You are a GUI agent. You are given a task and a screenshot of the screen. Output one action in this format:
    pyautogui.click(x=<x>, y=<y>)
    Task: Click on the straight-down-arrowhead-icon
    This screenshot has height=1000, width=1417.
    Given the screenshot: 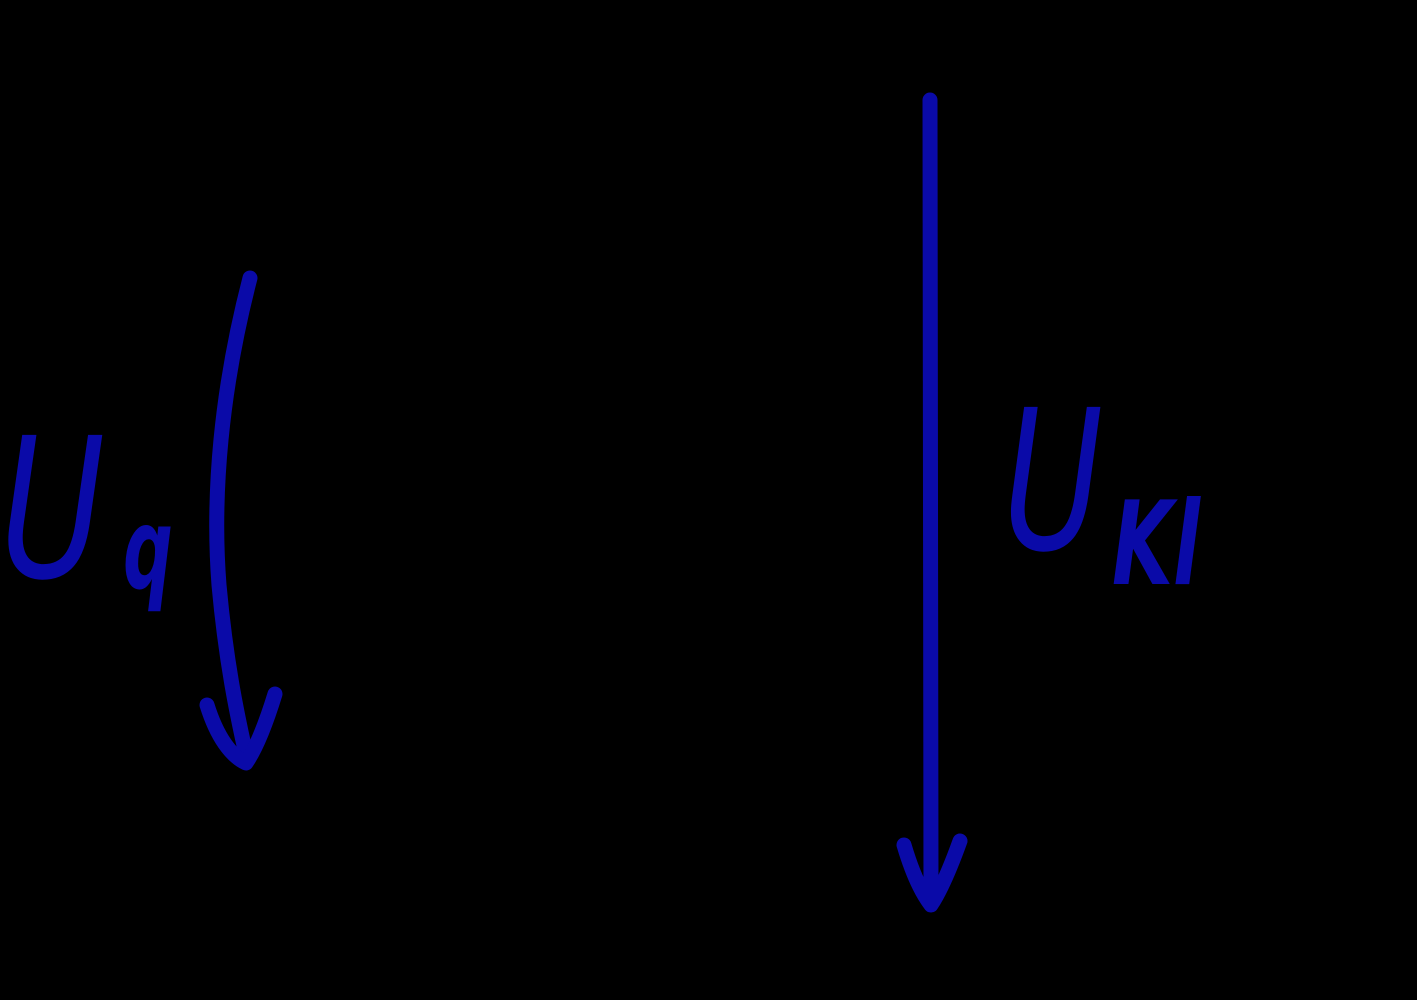 What is the action you would take?
    pyautogui.click(x=932, y=873)
    